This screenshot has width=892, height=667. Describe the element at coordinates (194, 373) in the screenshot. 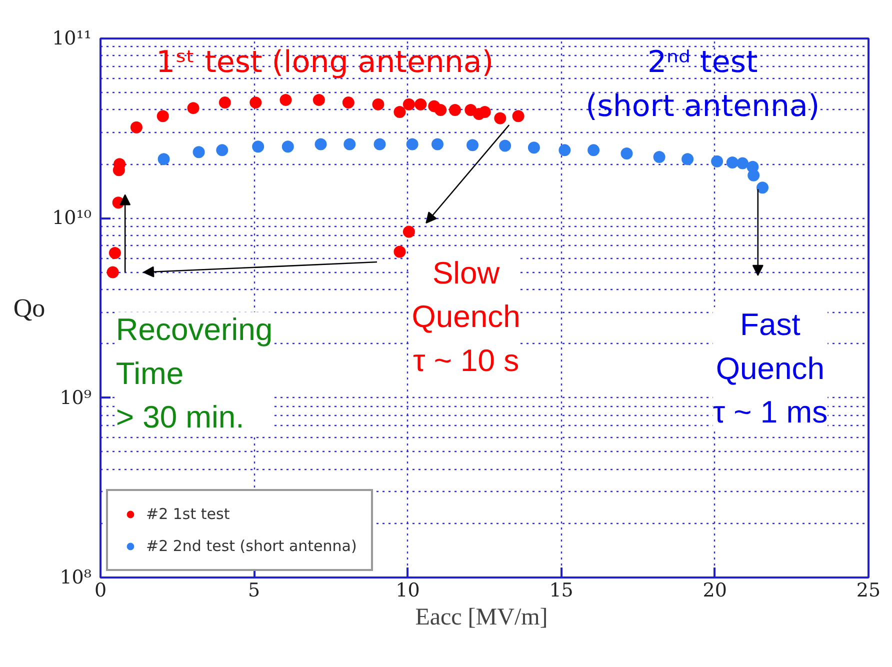

I see `annotation: Recovering Time > 30 min.` at that location.